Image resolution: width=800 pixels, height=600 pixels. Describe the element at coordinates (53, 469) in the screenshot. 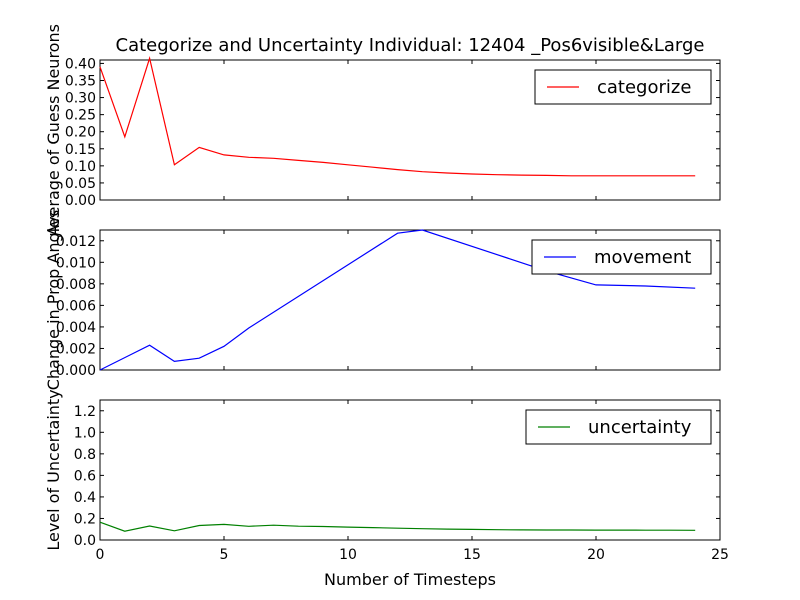

I see `y-axis-label: Level of Uncertainty` at that location.